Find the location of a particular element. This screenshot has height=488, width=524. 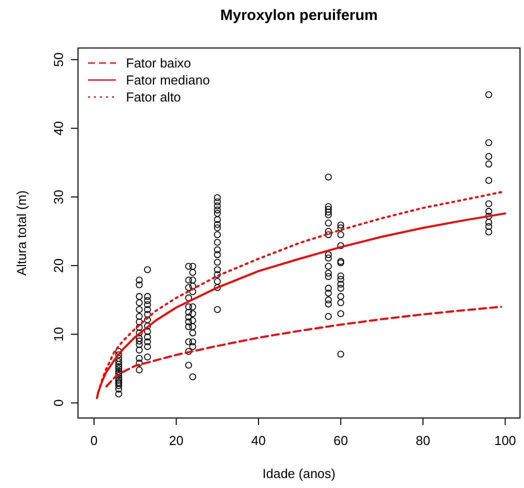

legend-label: Fator baixo is located at coordinates (159, 63).